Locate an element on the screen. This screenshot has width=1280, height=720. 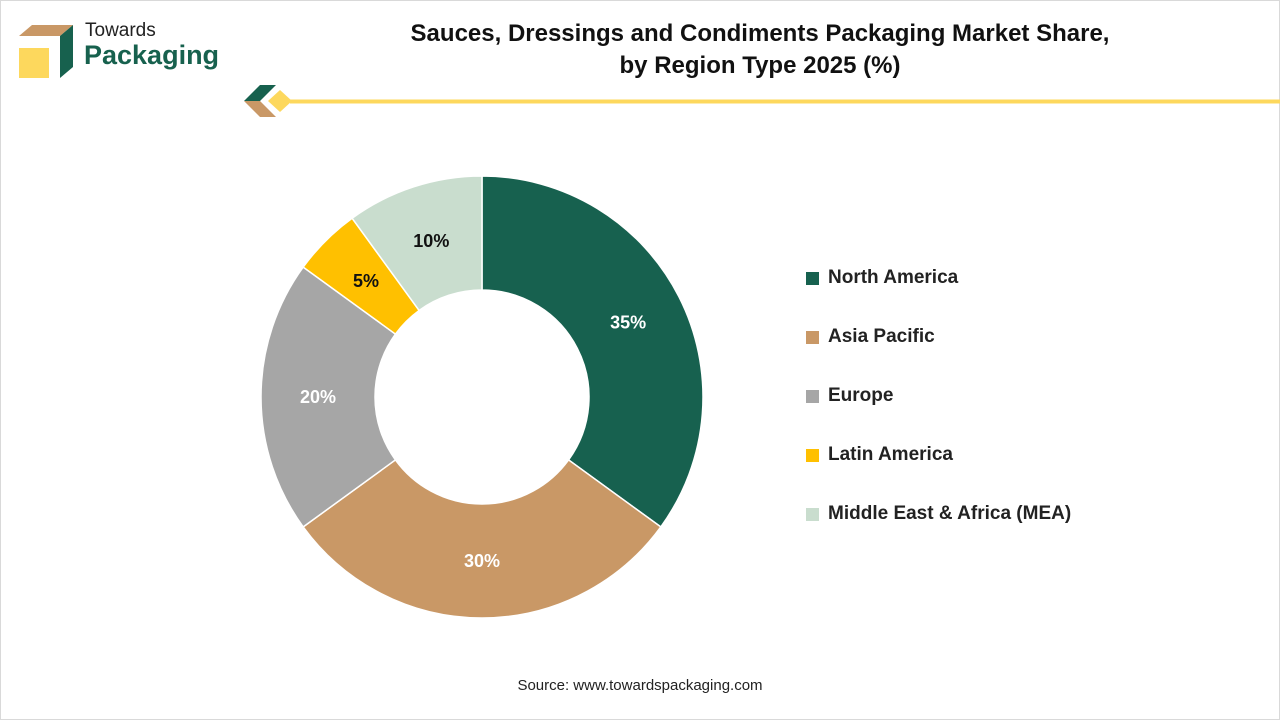
box-logo-icon is located at coordinates (46, 51).